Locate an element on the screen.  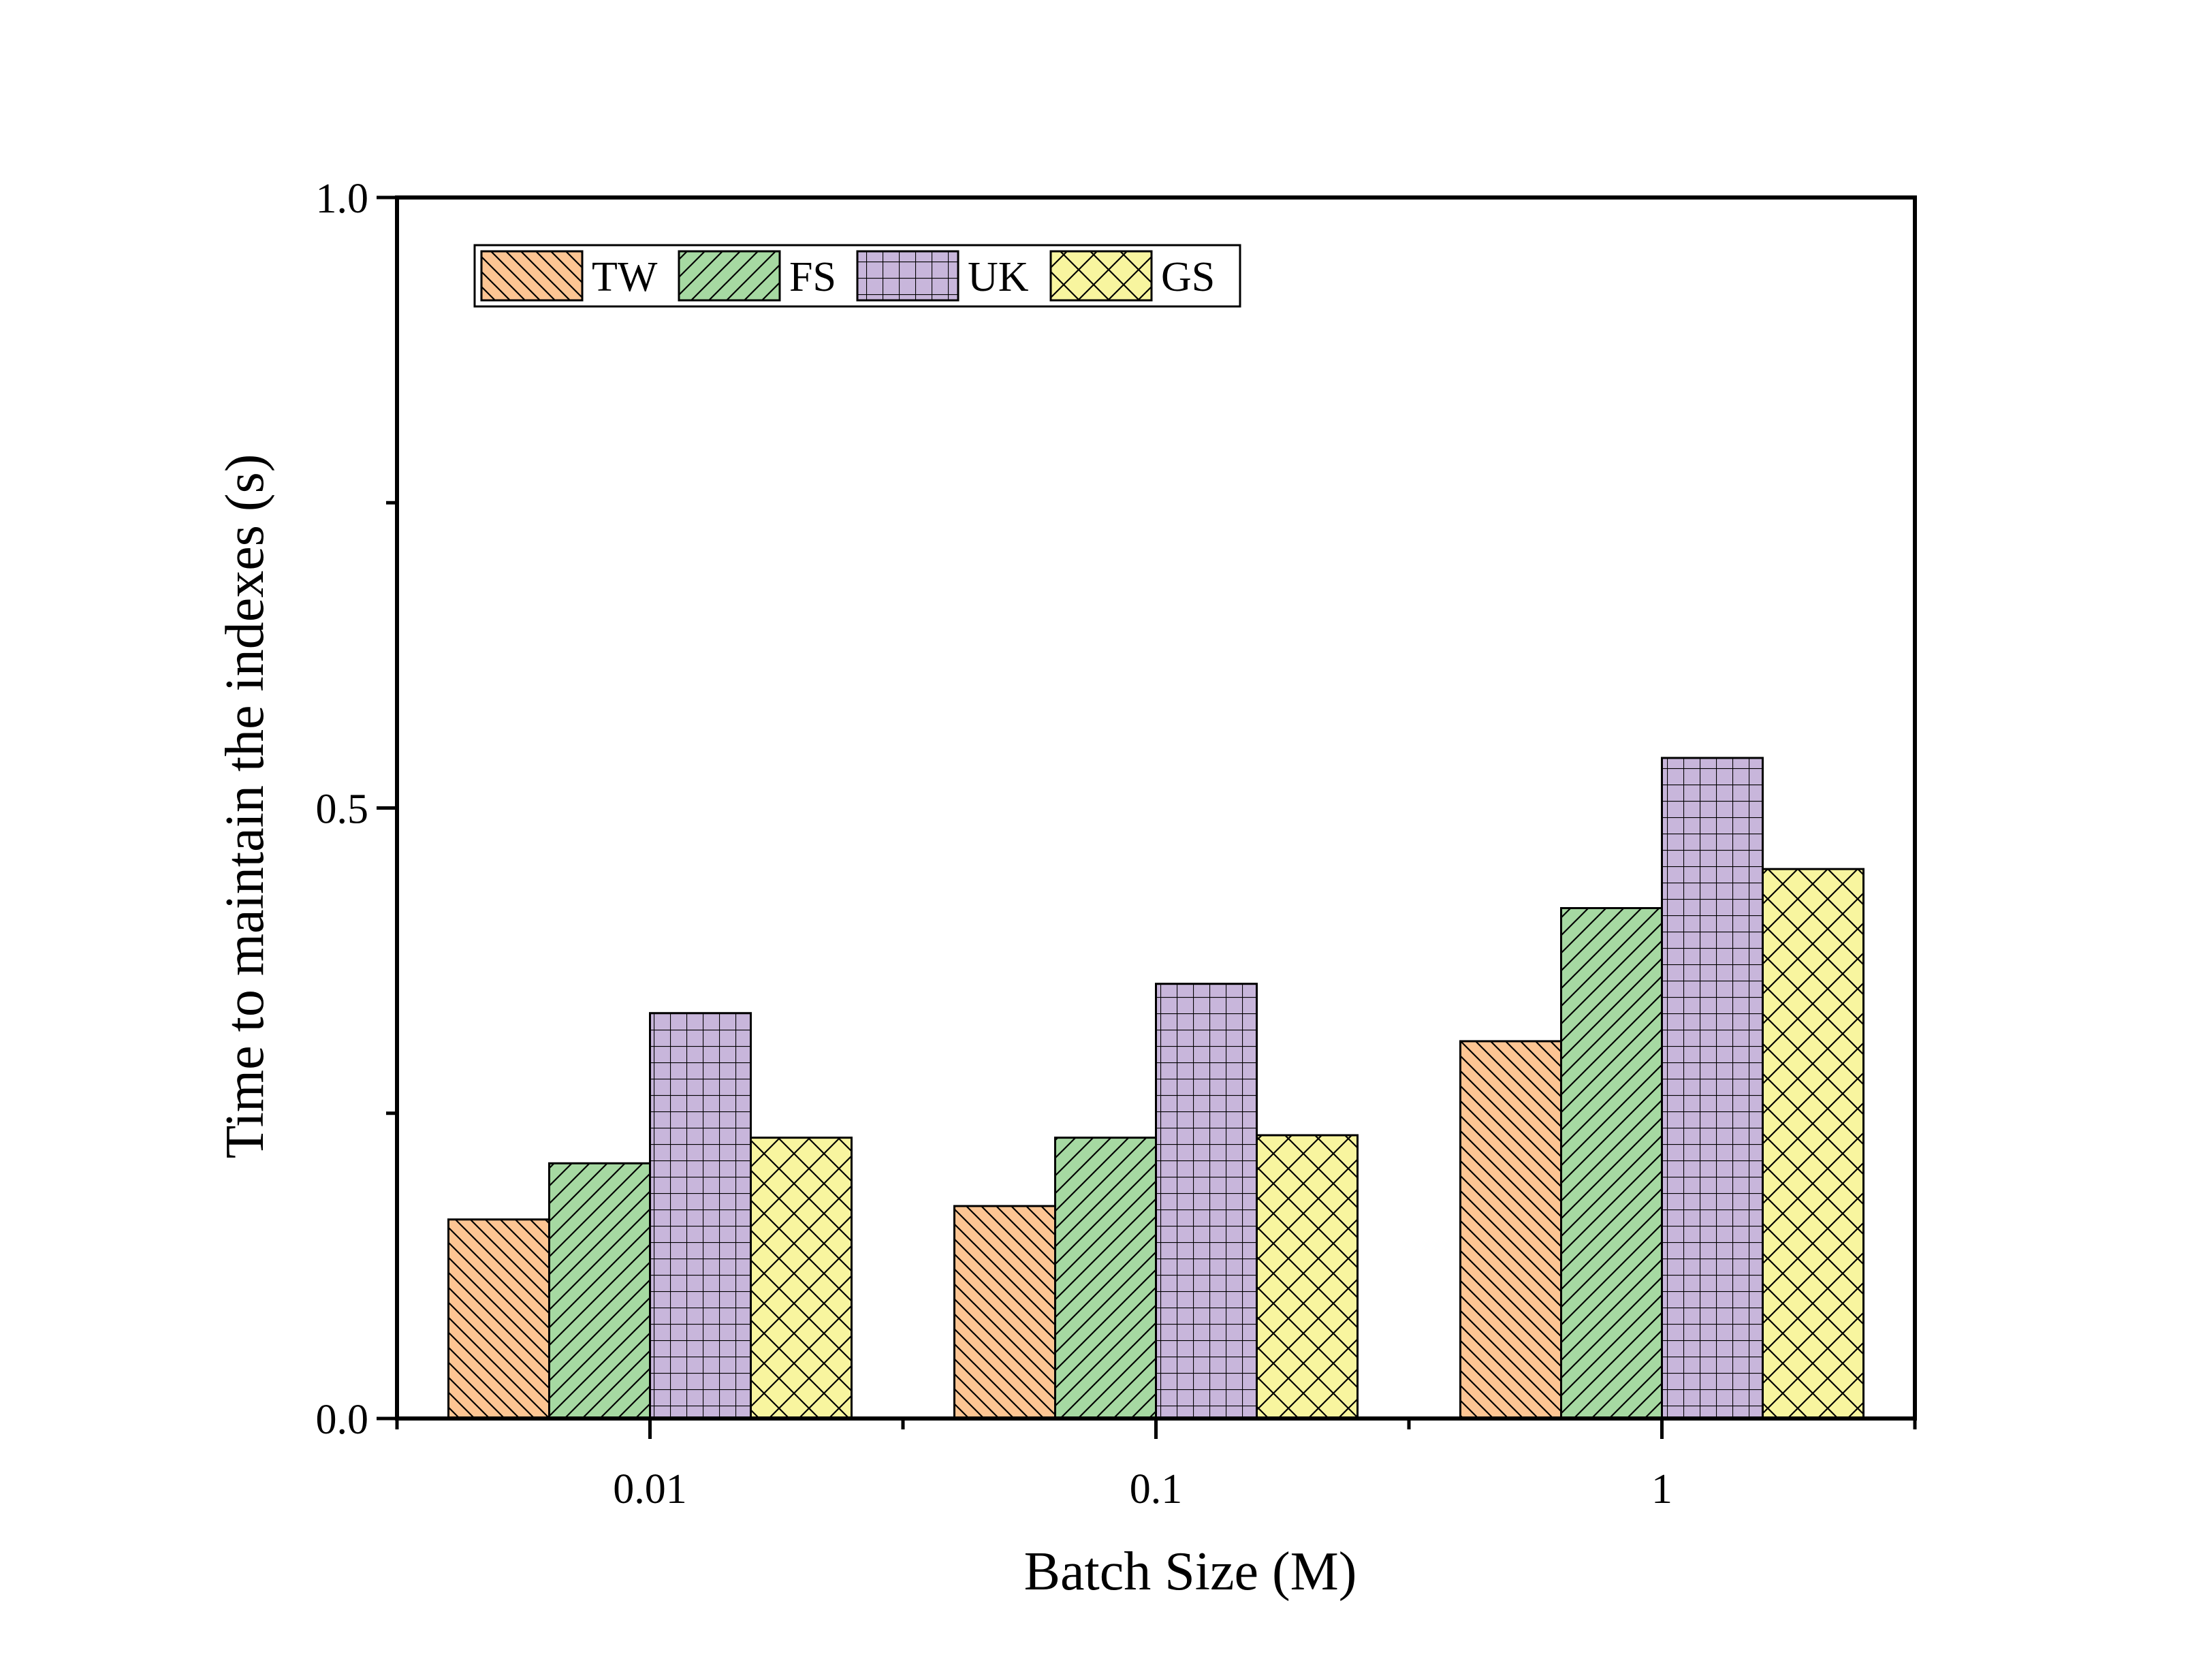
y-axis-title: Time to maintain the indexes (s) is located at coordinates (245, 806).